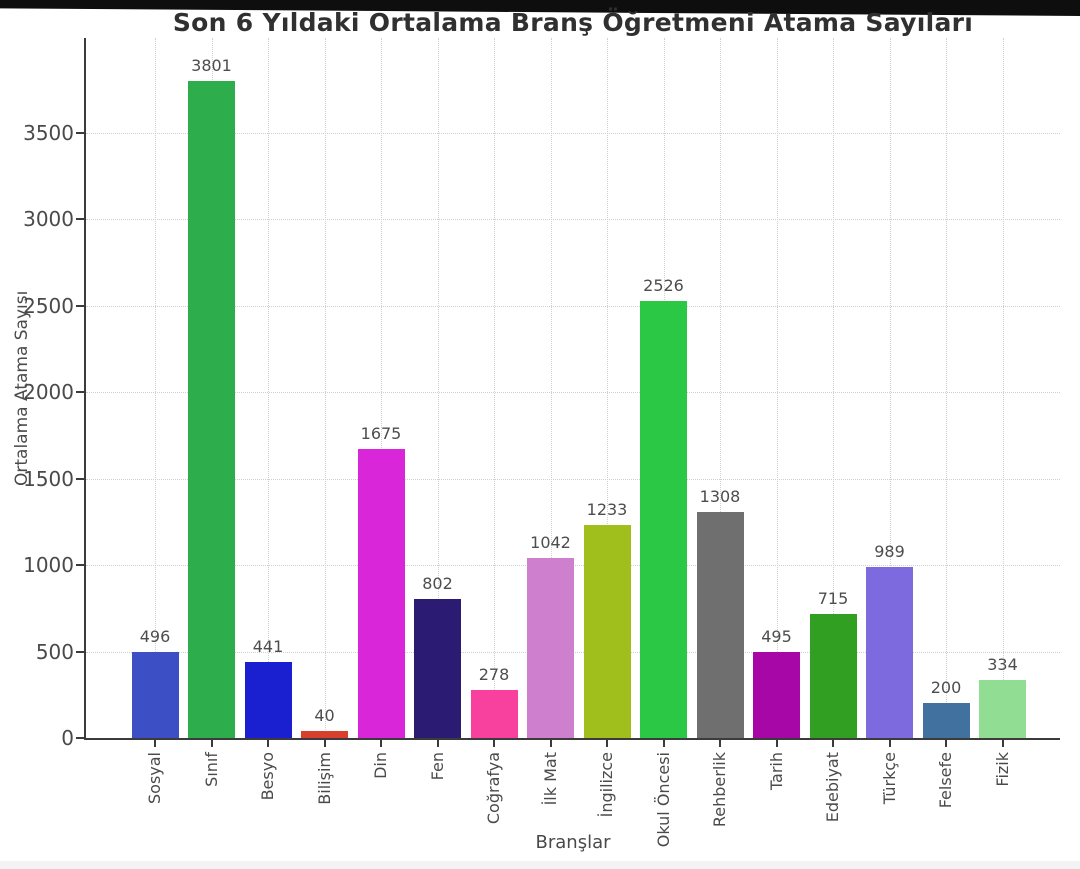  Describe the element at coordinates (776, 637) in the screenshot. I see `bar-value-label: 495` at that location.